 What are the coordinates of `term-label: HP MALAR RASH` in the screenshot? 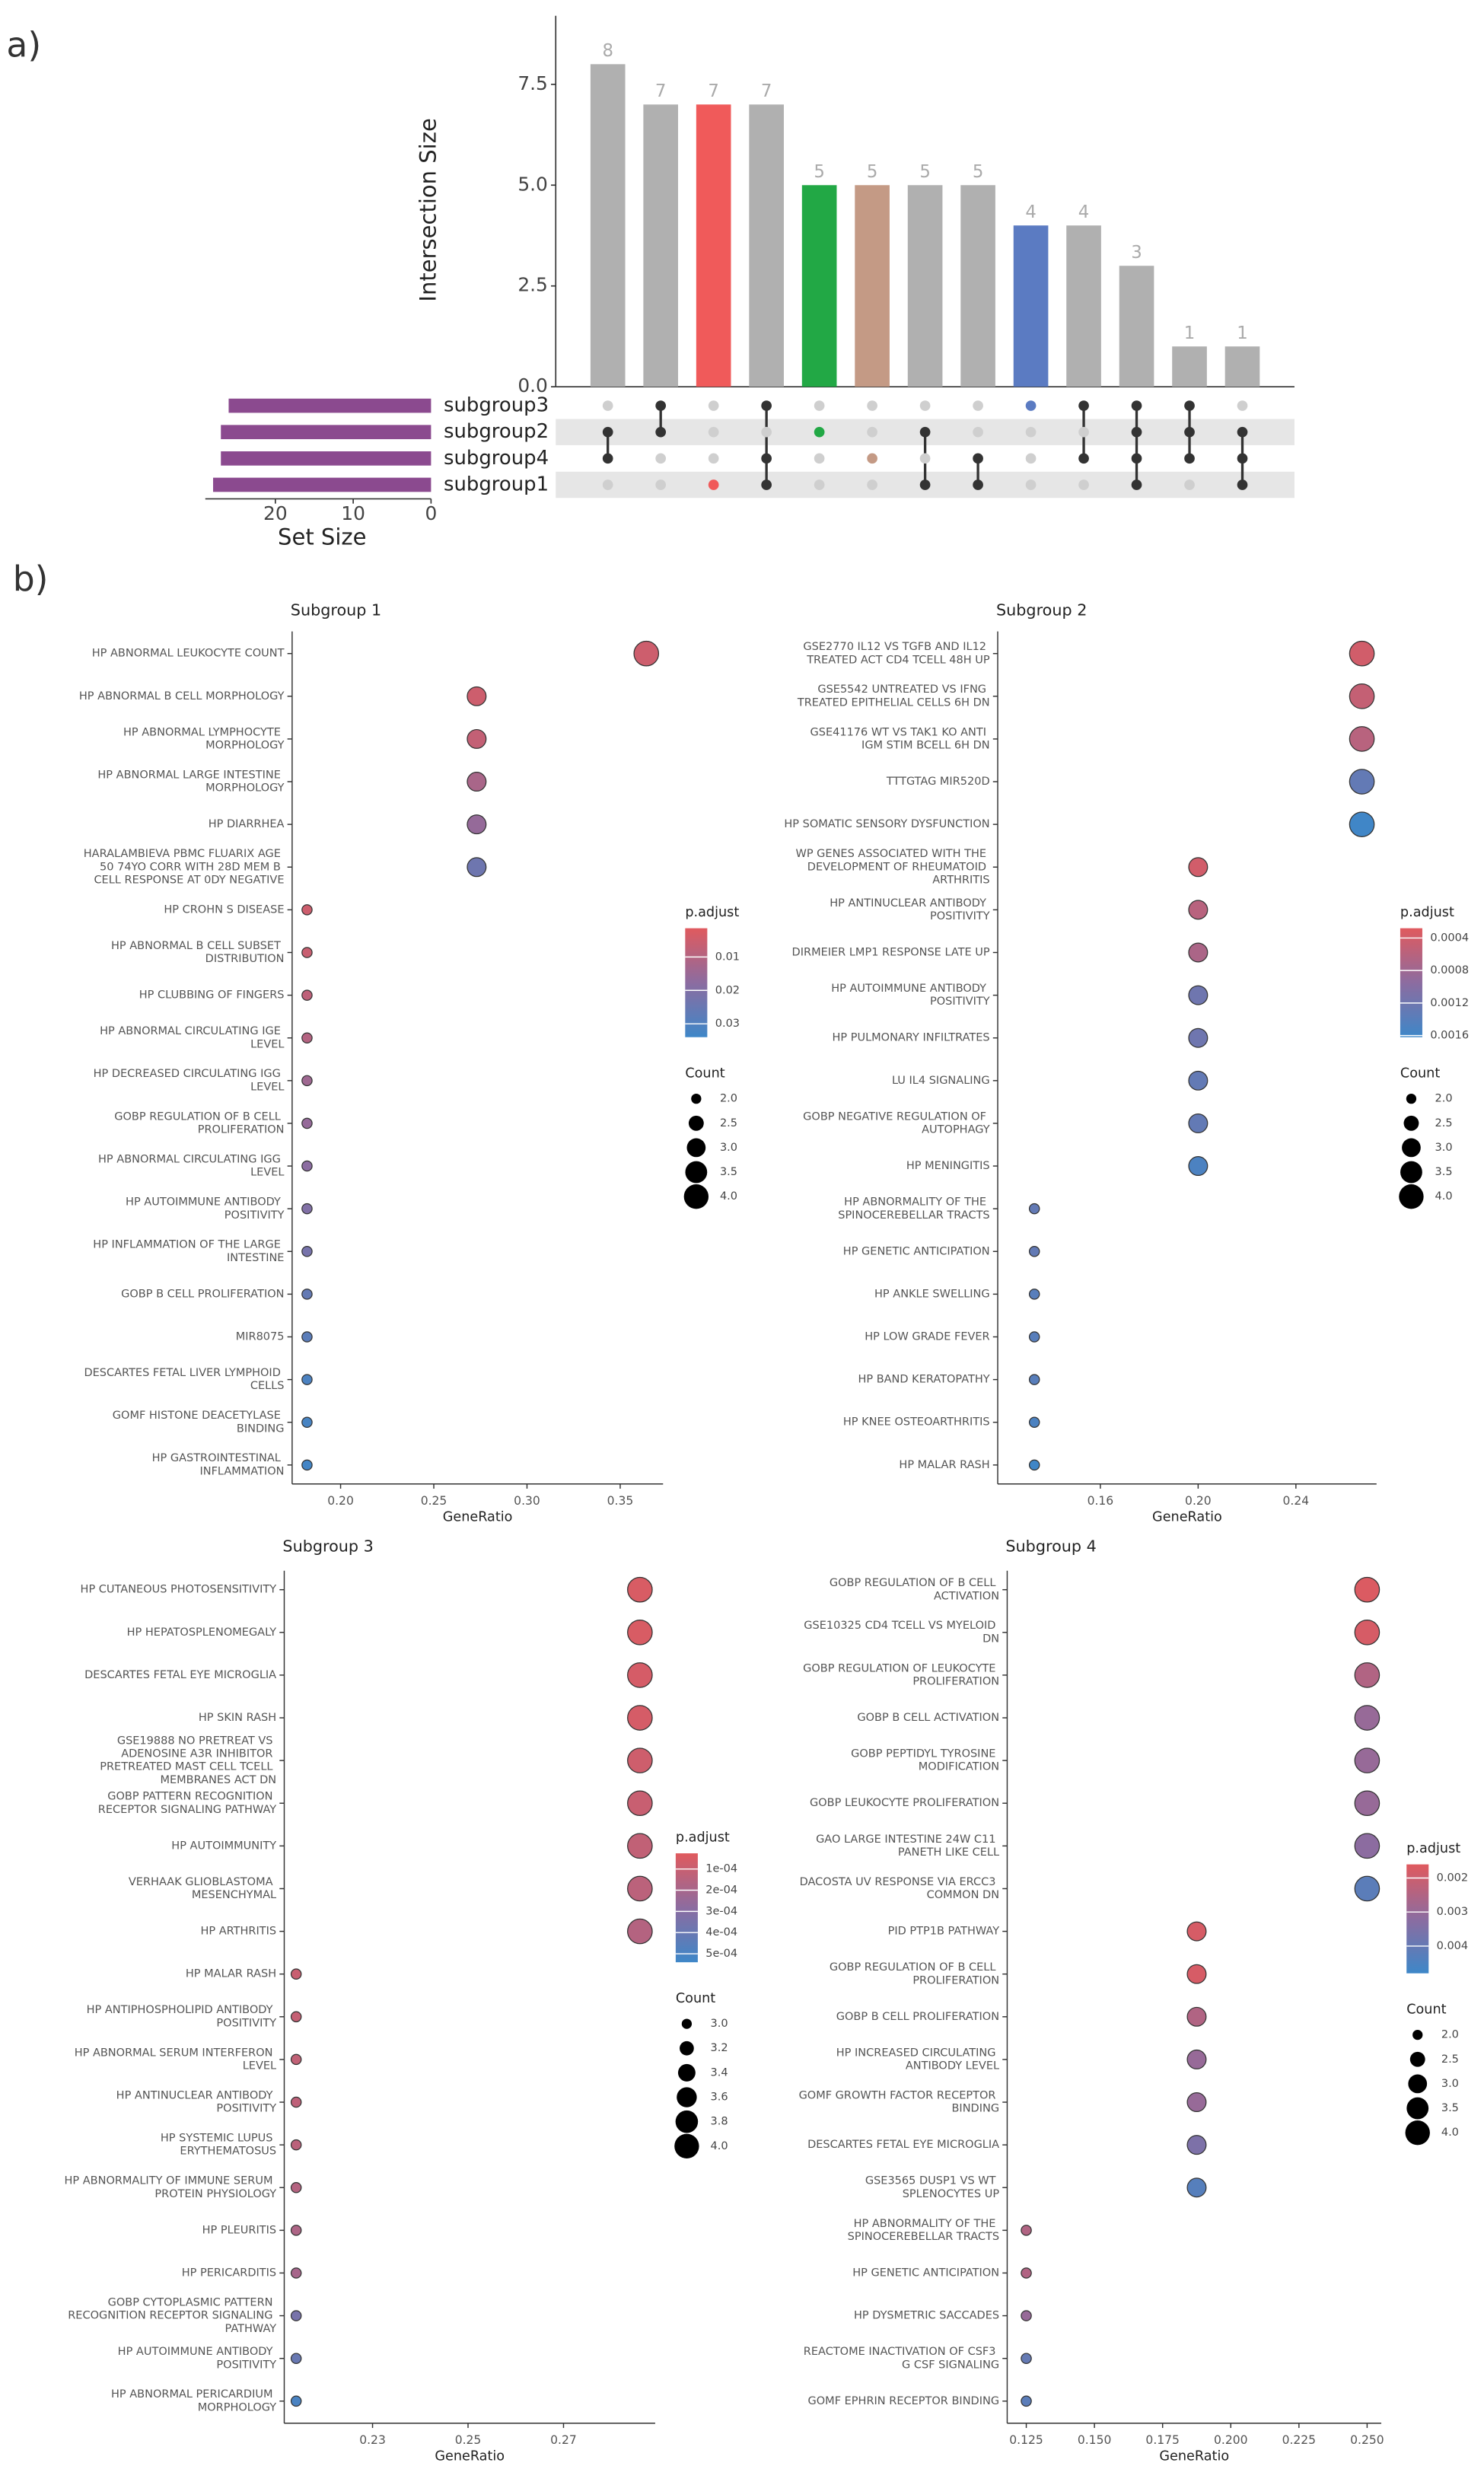 It's located at (944, 1465).